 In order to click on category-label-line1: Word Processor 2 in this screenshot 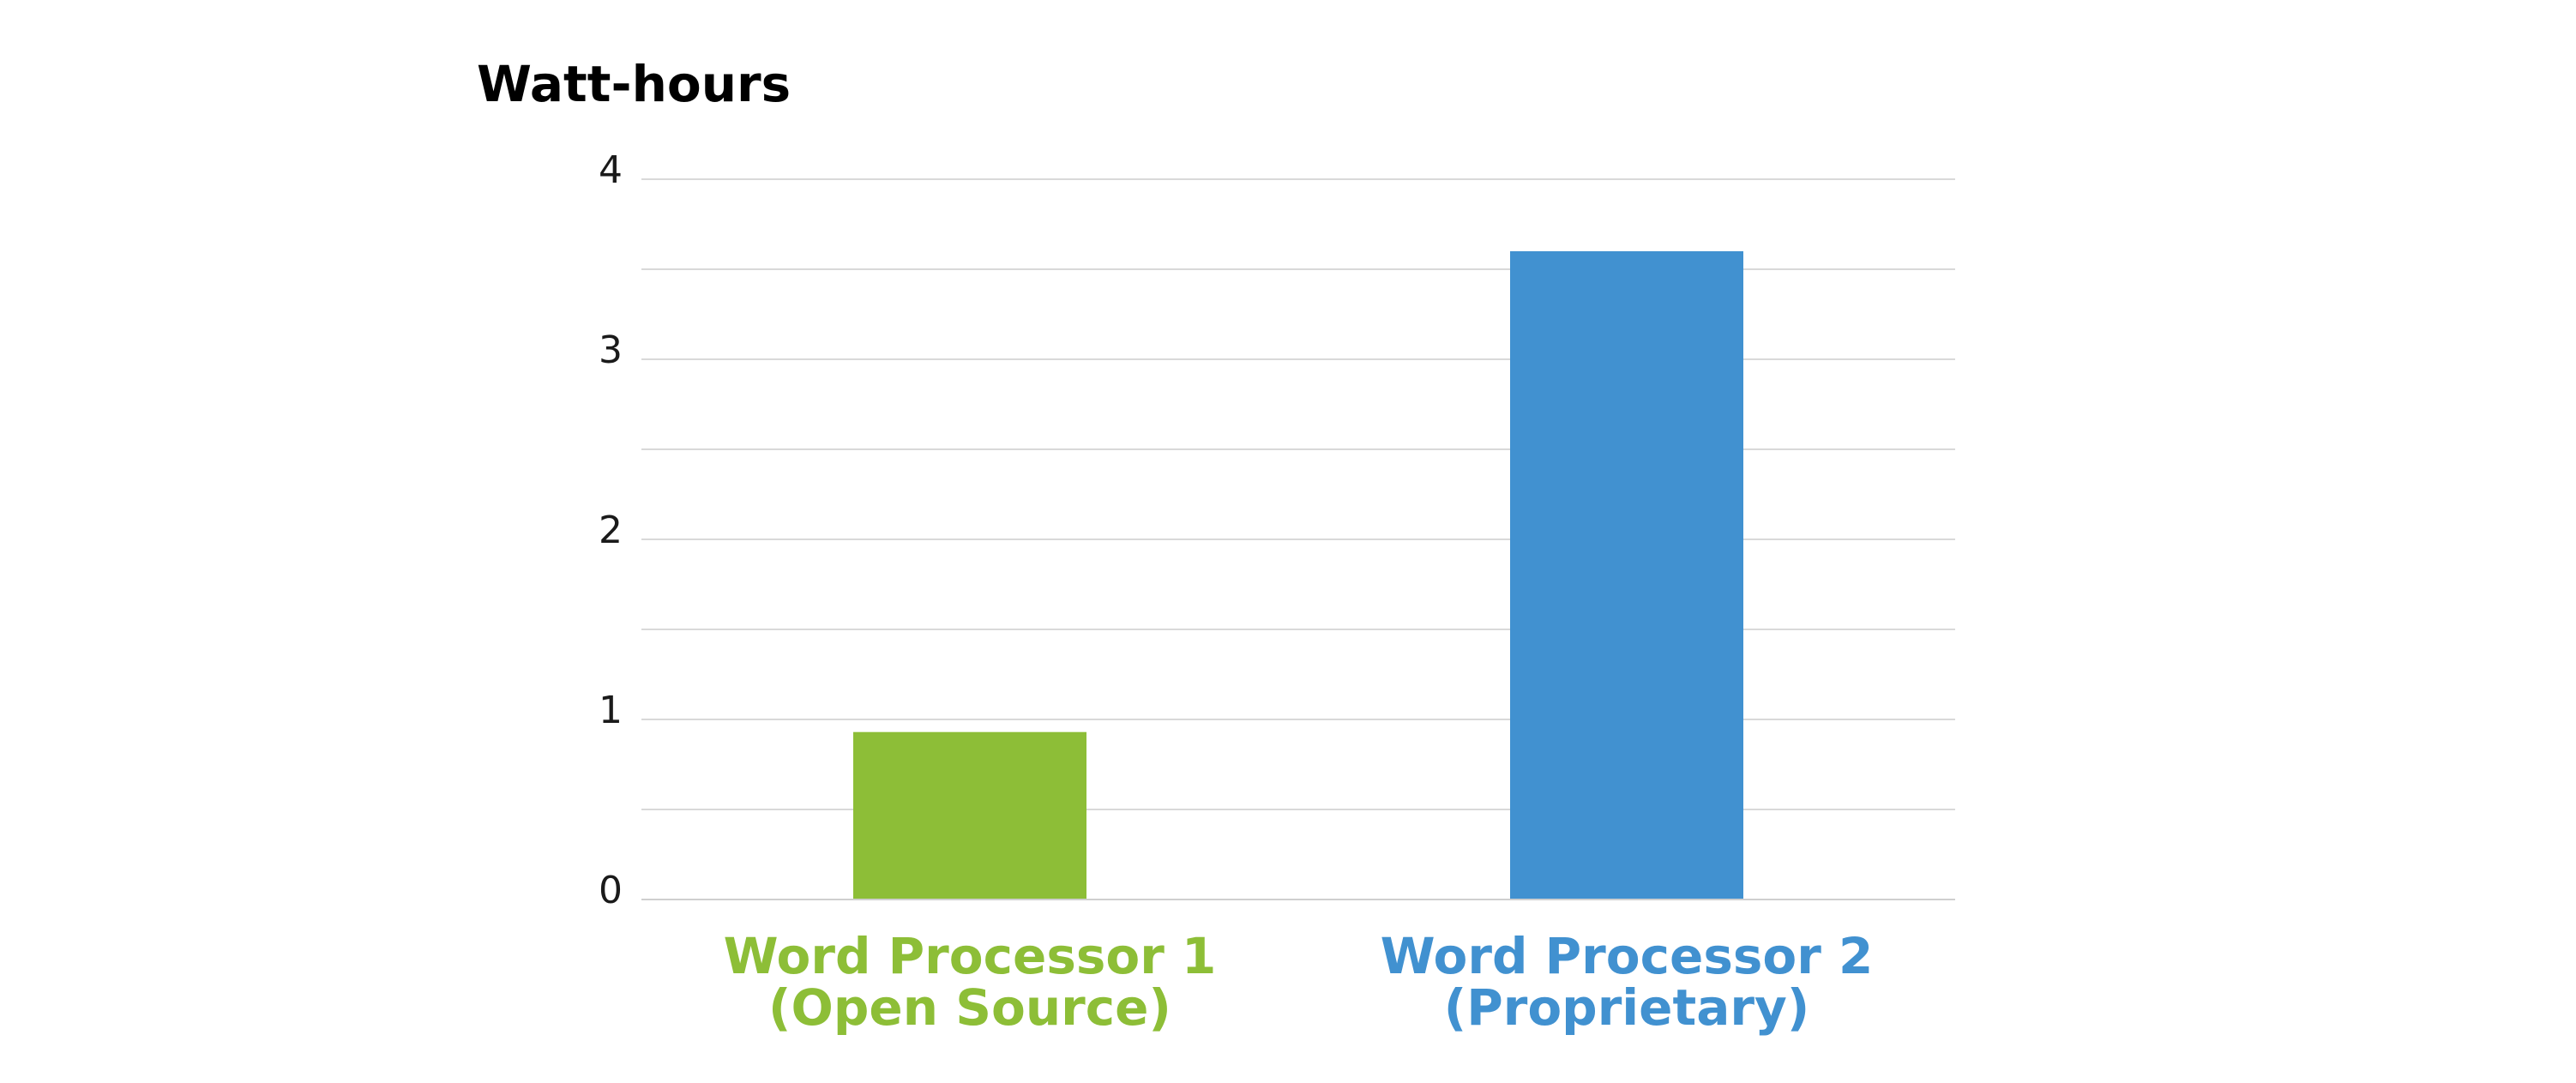, I will do `click(1627, 956)`.